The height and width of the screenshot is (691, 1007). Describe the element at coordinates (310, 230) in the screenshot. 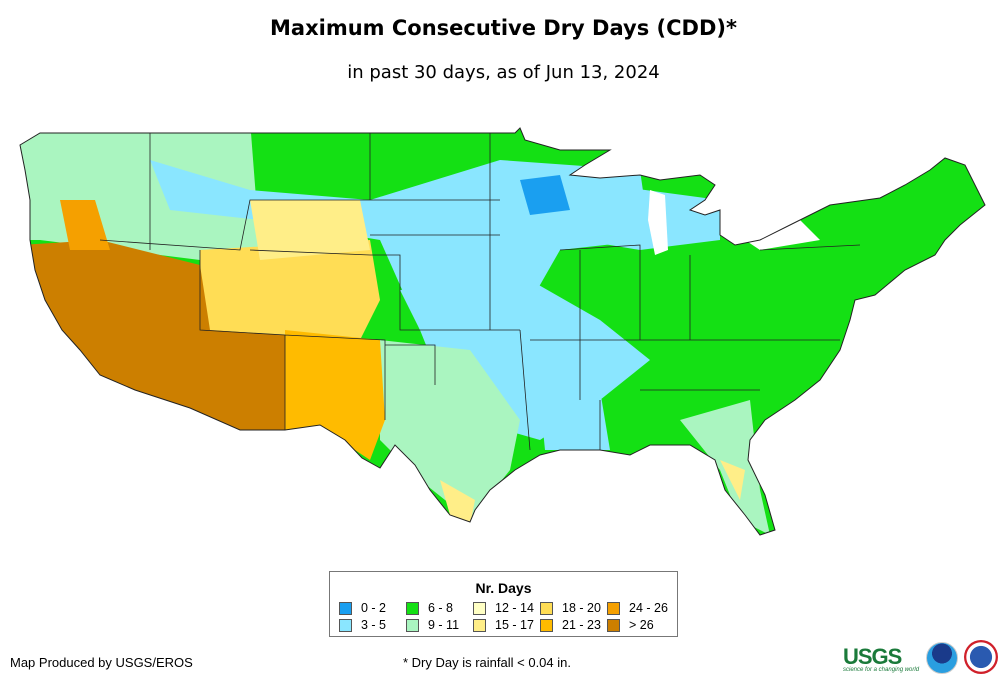

I see `region-wyoming` at that location.